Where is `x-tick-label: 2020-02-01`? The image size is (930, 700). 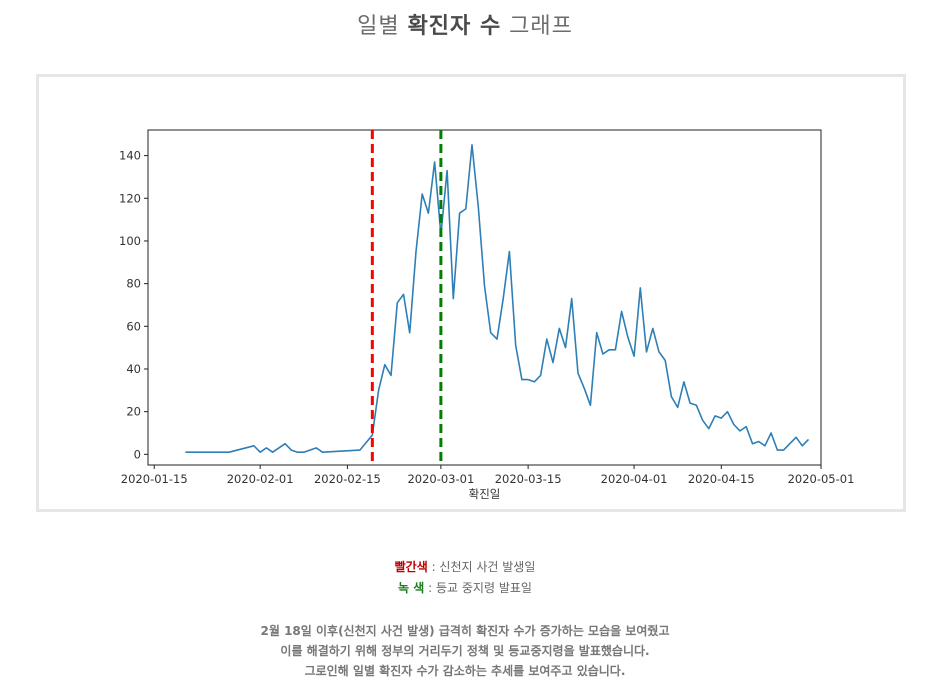 x-tick-label: 2020-02-01 is located at coordinates (260, 479).